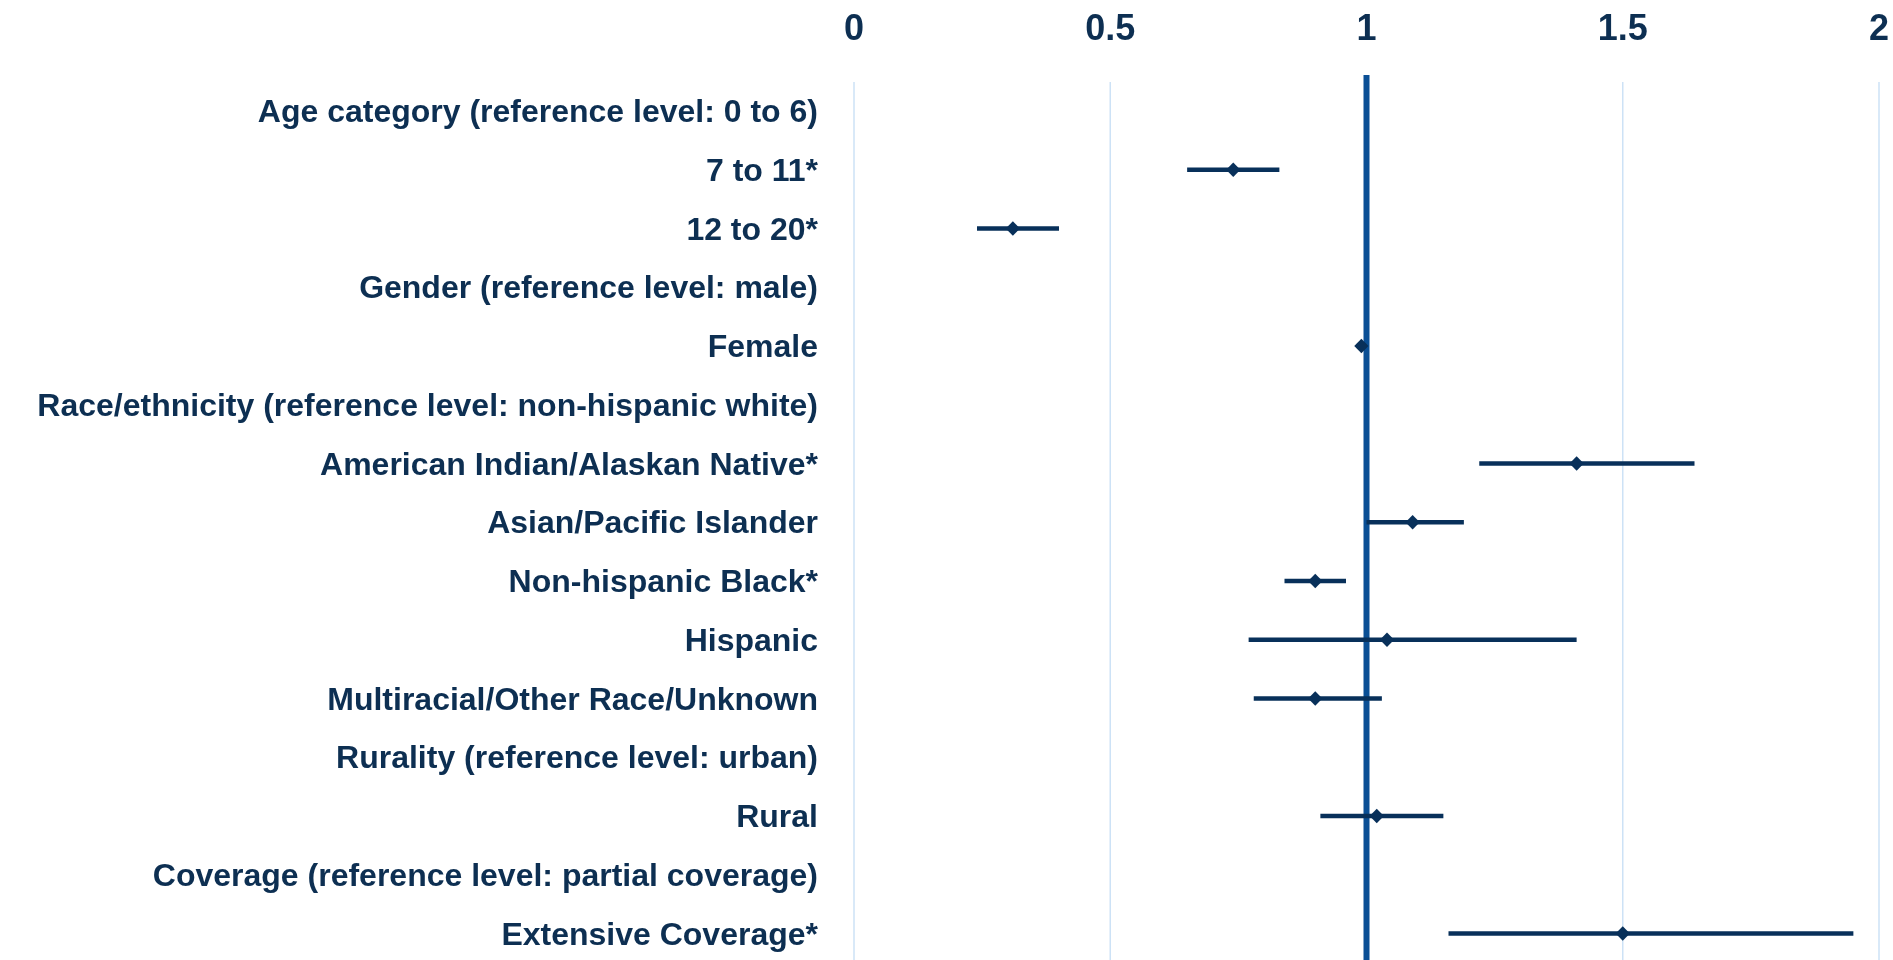 This screenshot has height=960, width=1893. I want to click on y-tick-label: Hispanic, so click(751, 639).